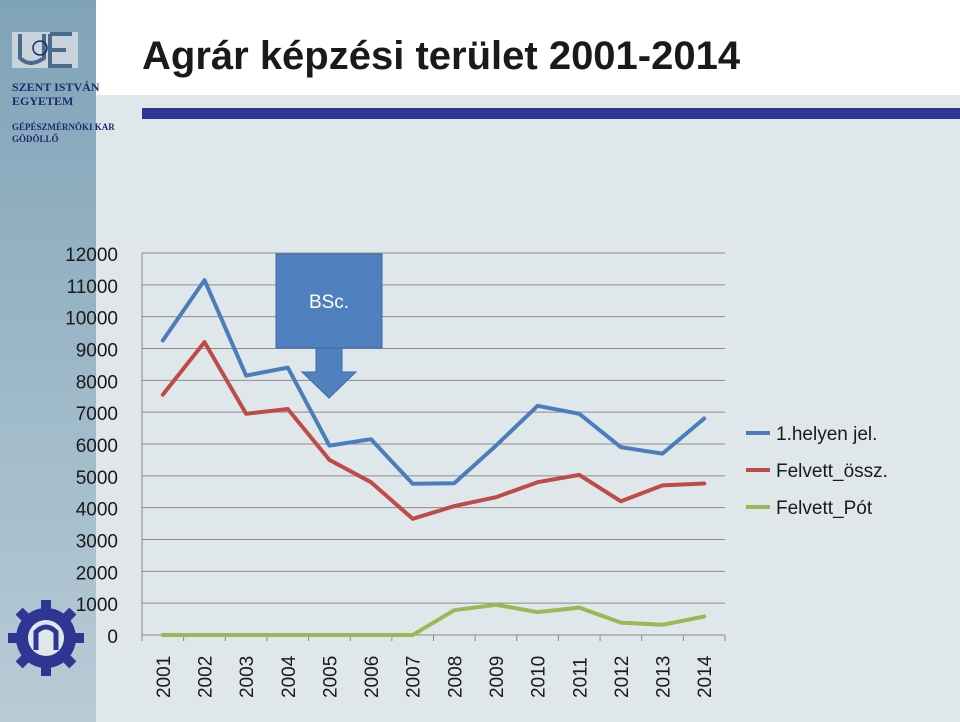  I want to click on y-tick-label: 11000, so click(92, 287).